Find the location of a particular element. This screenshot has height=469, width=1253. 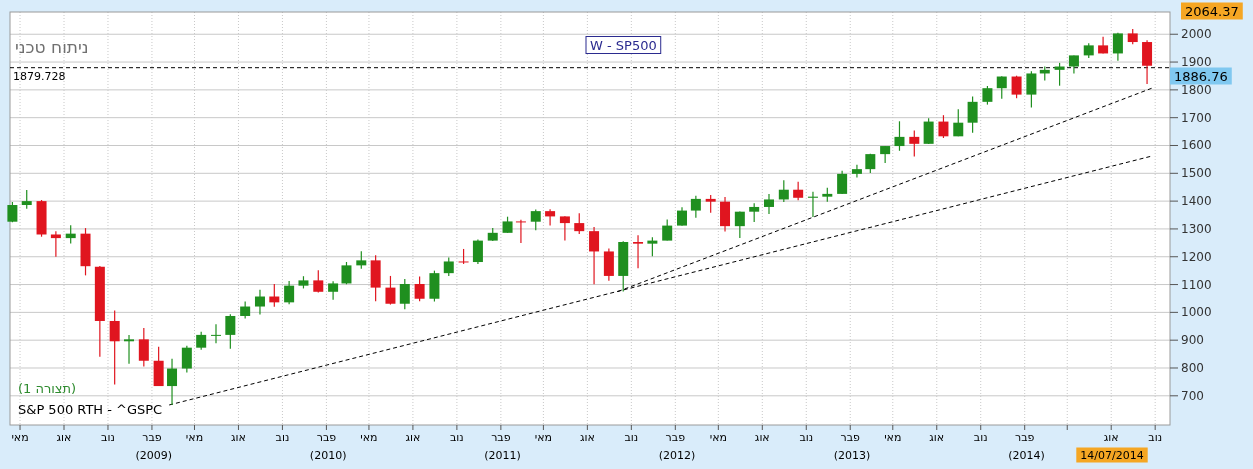

y-tick-label: 800 is located at coordinates (1192, 367).